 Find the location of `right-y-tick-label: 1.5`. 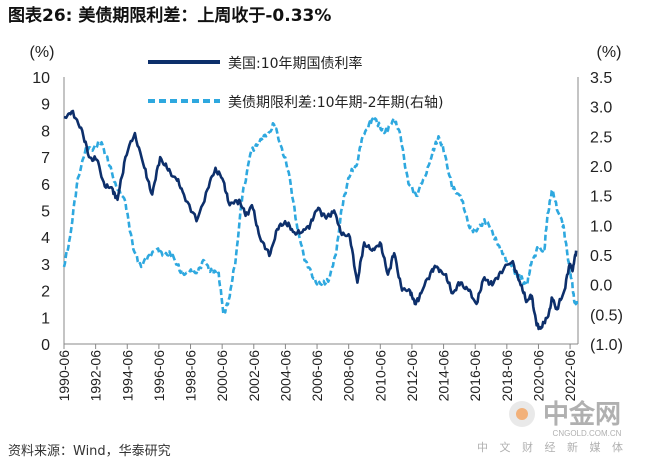

right-y-tick-label: 1.5 is located at coordinates (601, 197).